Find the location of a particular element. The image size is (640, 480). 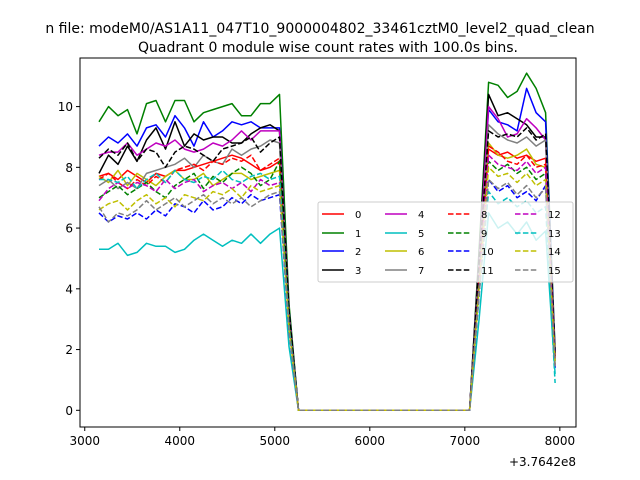

legend-label-9: 9 is located at coordinates (484, 234).